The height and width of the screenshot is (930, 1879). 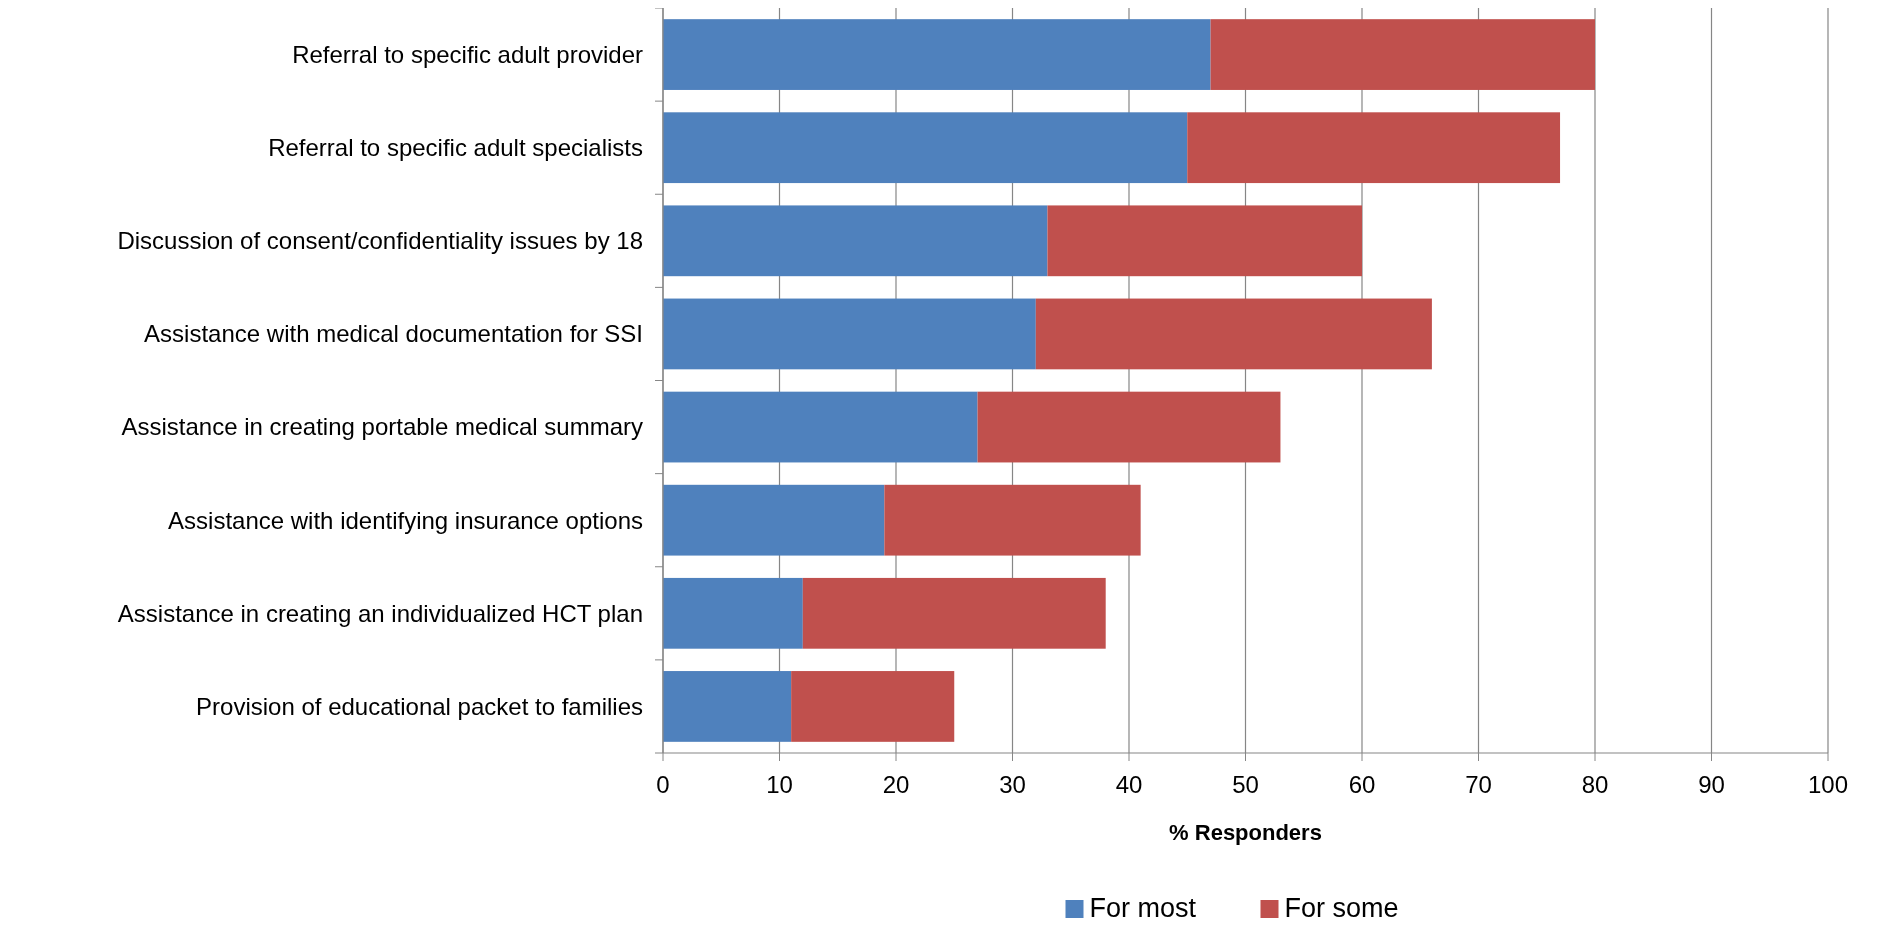 I want to click on x-axis-title: % Responders, so click(x=1245, y=832).